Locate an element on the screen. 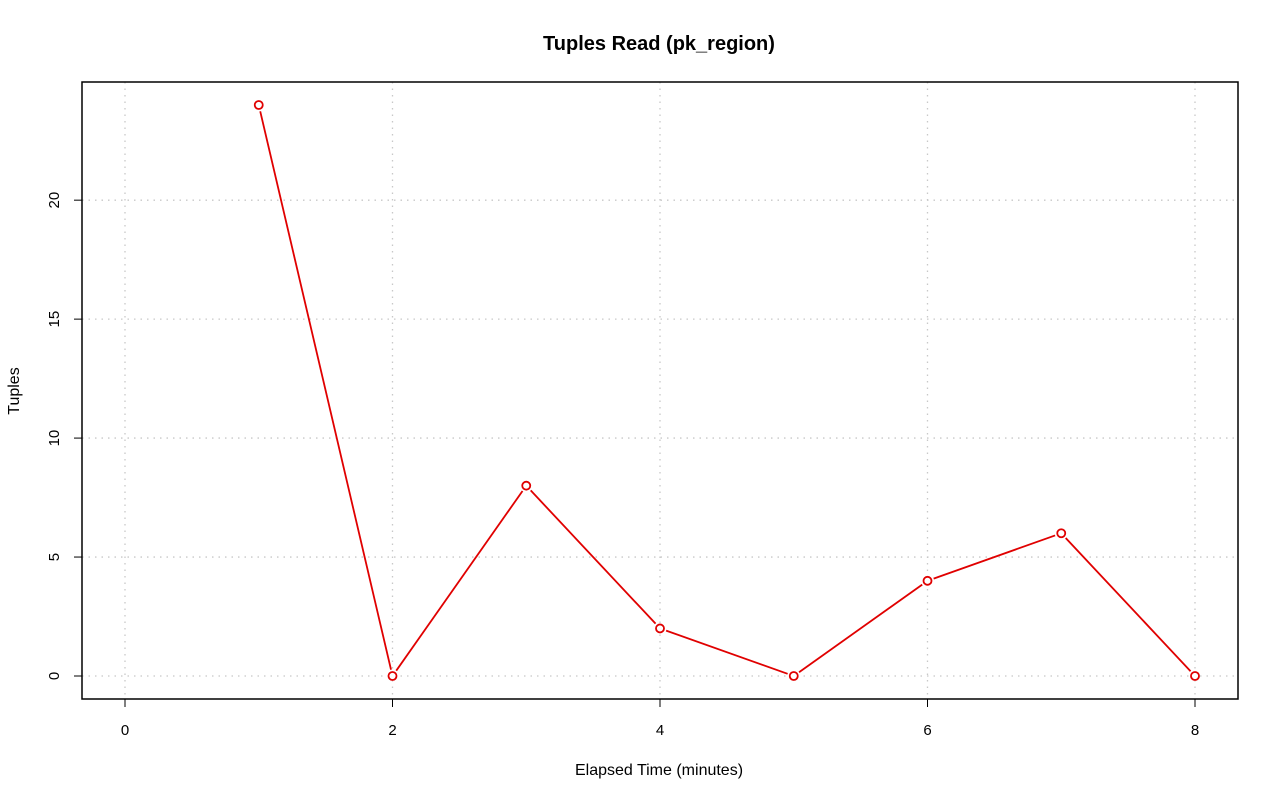 The image size is (1280, 801). chart-title: Tuples Read (pk_region) is located at coordinates (659, 44).